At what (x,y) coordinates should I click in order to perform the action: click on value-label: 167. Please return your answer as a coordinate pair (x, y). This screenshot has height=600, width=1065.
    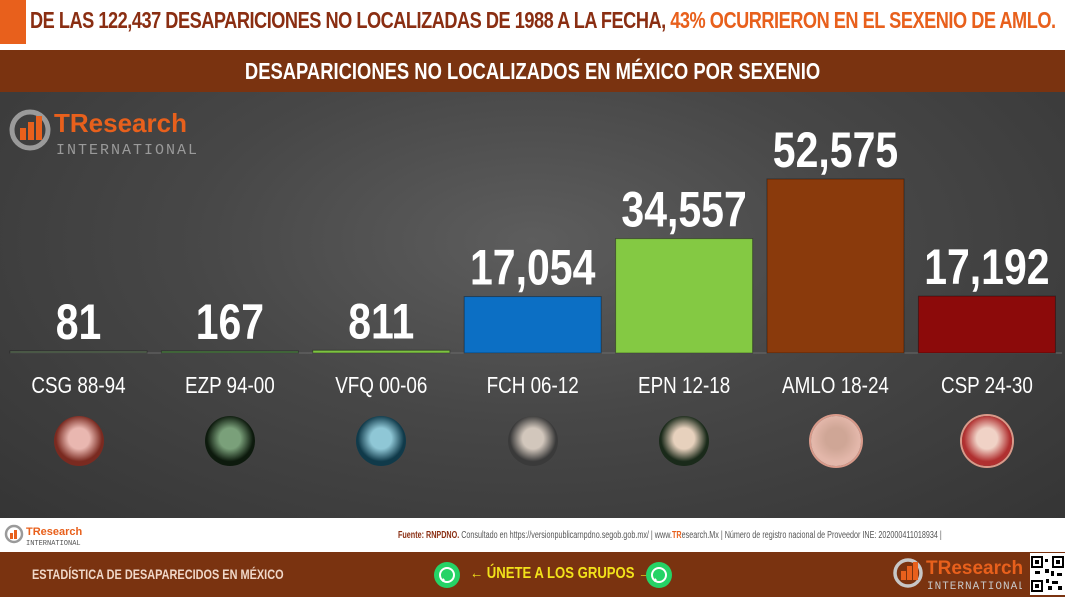
    Looking at the image, I should click on (230, 322).